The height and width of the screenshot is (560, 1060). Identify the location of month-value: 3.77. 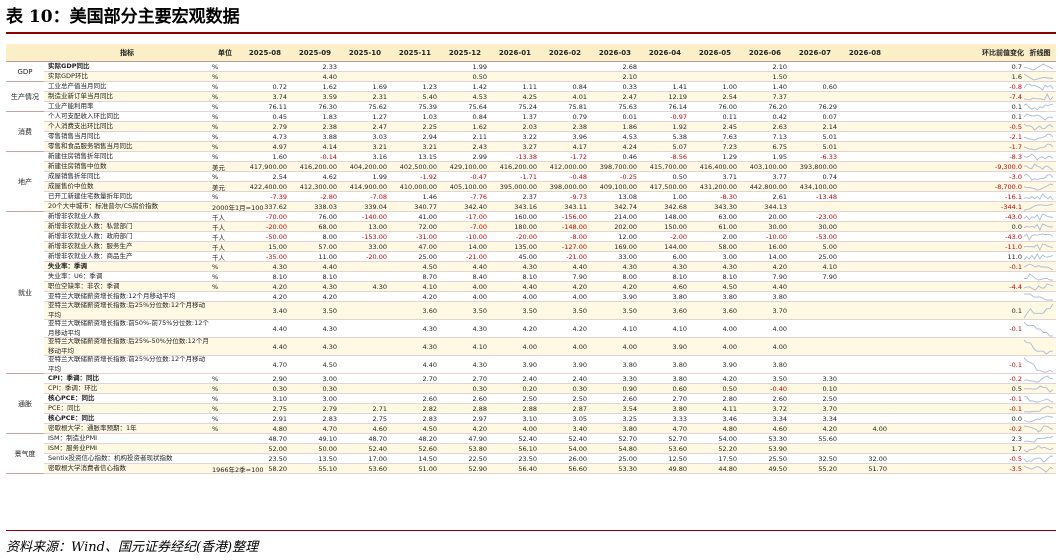
(779, 176).